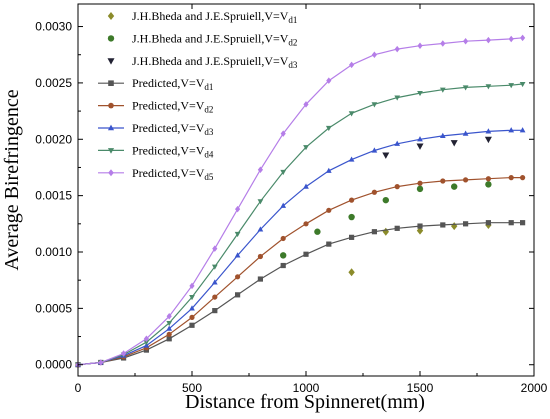 This screenshot has height=419, width=550. I want to click on y-tick-label: 0.0000, so click(53, 365).